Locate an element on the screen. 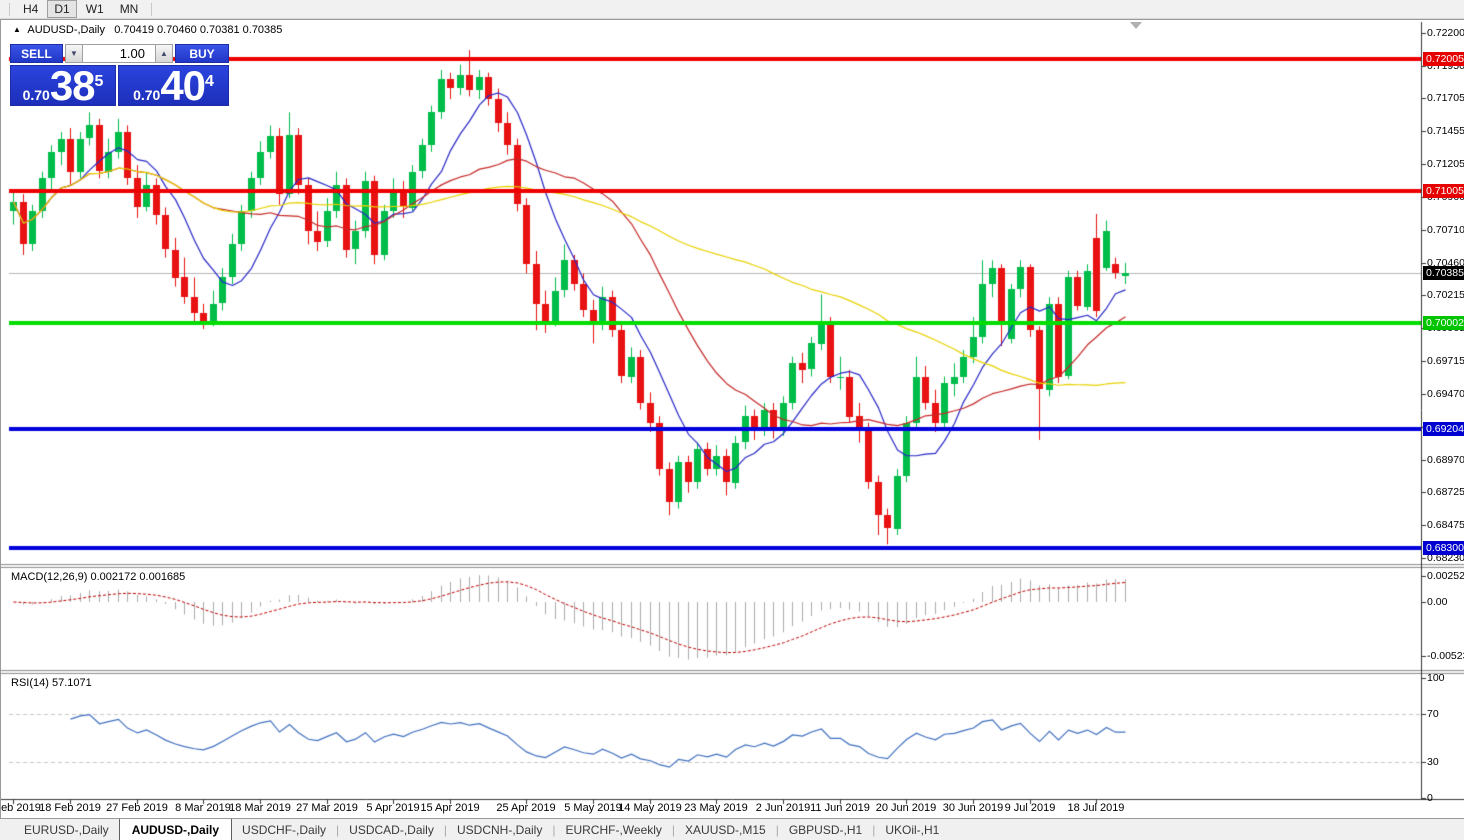  date-tick-label: 23 May 2019 is located at coordinates (716, 808).